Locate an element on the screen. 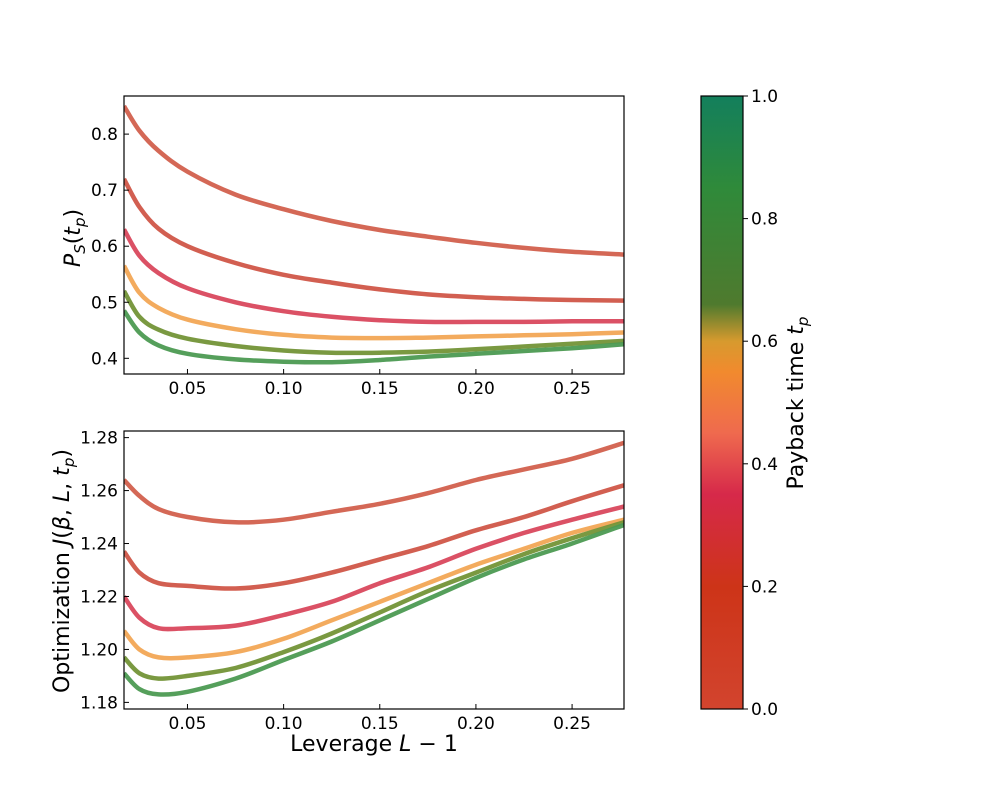  top-x-tick-label: 0.15 is located at coordinates (380, 389).